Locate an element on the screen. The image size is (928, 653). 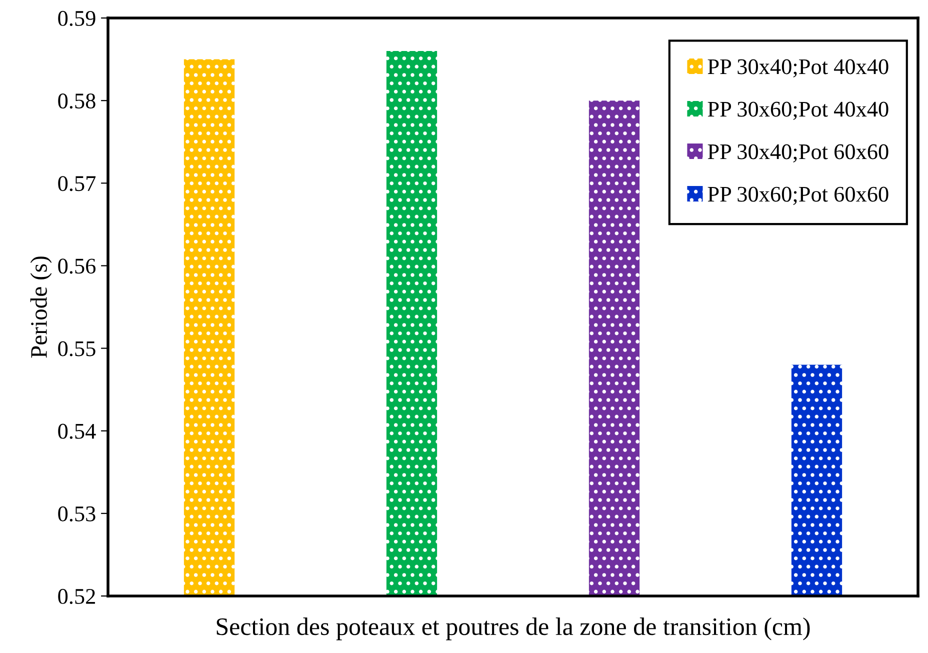
y-tick-label: 0.54 is located at coordinates (77, 431).